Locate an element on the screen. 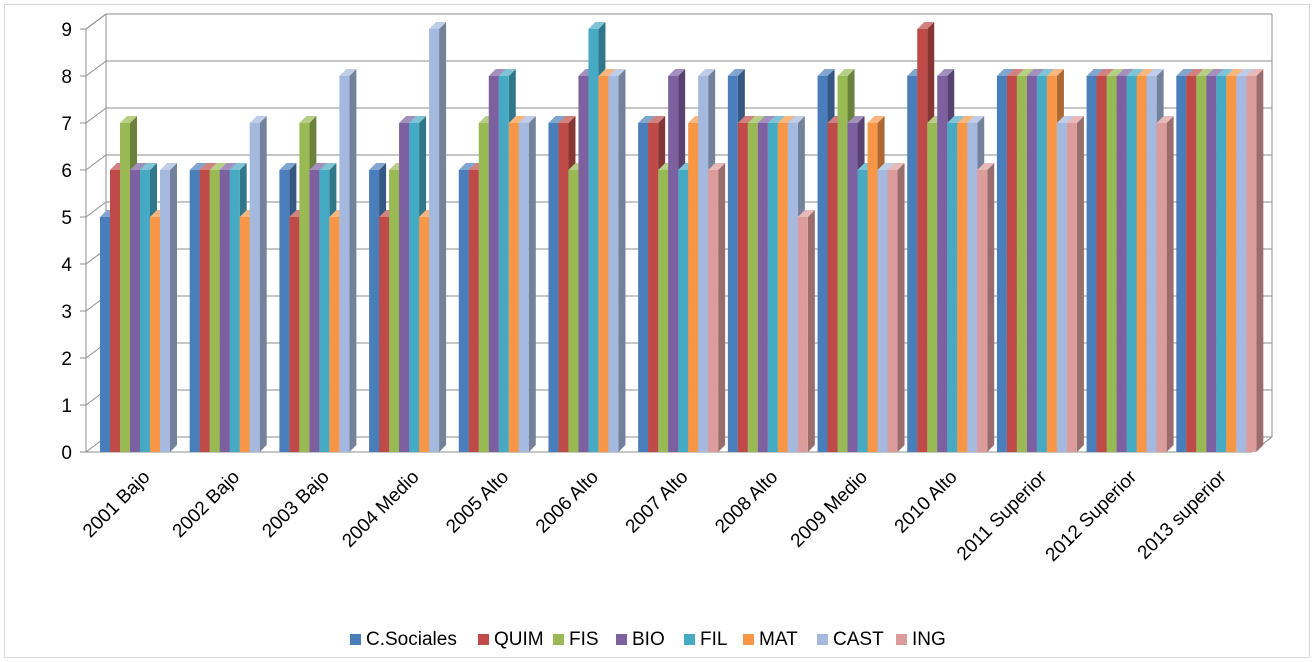 This screenshot has width=1316, height=662. x-category-label: 2005 Alto is located at coordinates (477, 502).